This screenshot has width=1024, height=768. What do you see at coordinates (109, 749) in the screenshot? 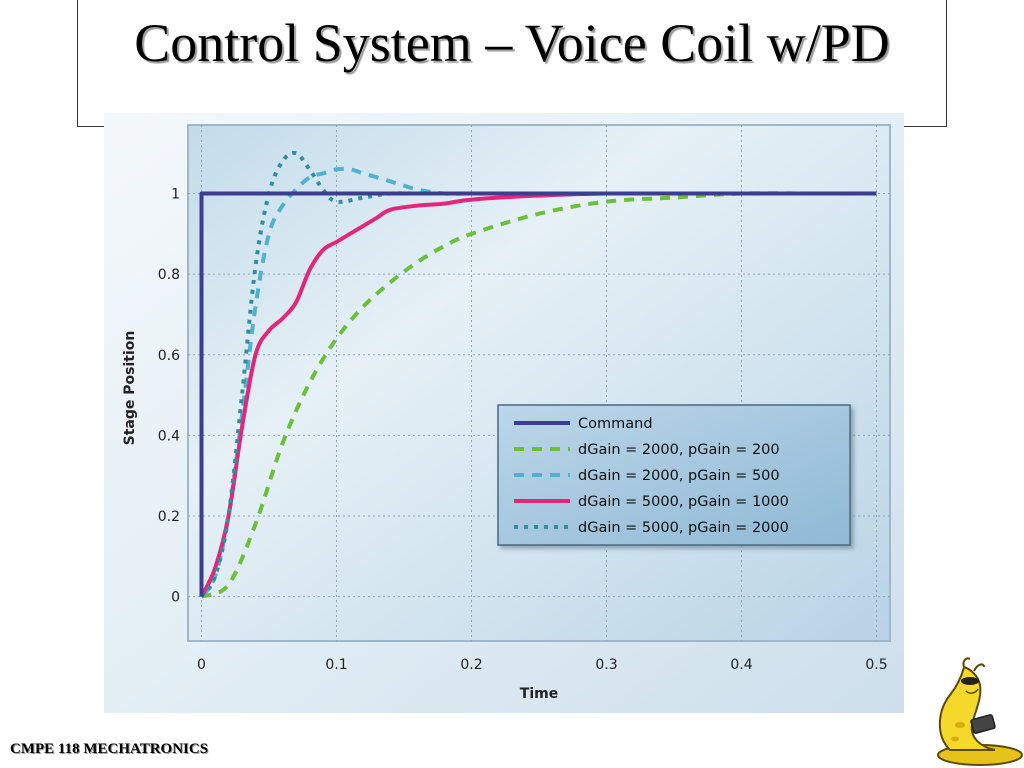
I see `footer-text: CMPE 118 MECHATRONICS` at bounding box center [109, 749].